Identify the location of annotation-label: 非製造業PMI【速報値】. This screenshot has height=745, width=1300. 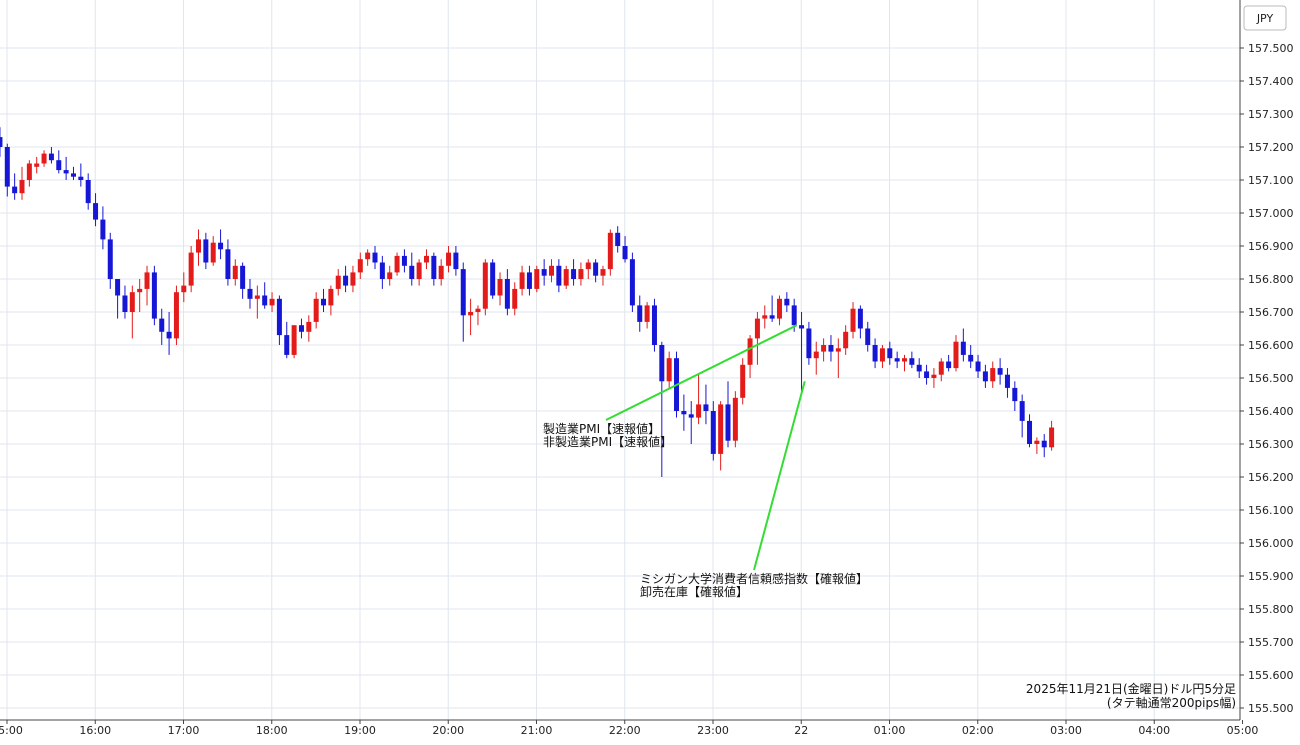
(607, 441).